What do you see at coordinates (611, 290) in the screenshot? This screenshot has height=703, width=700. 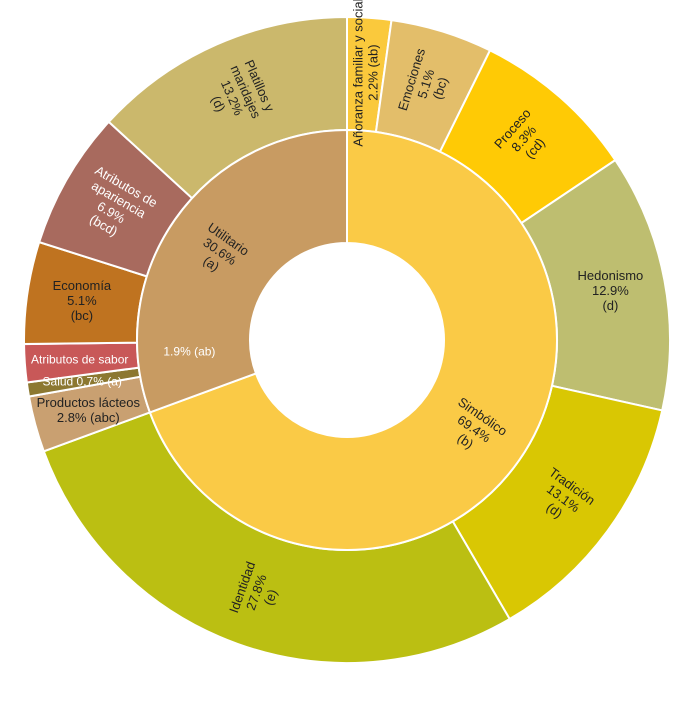 I see `outer-label-hedonismo: Hedonismo 12.9% (d)` at bounding box center [611, 290].